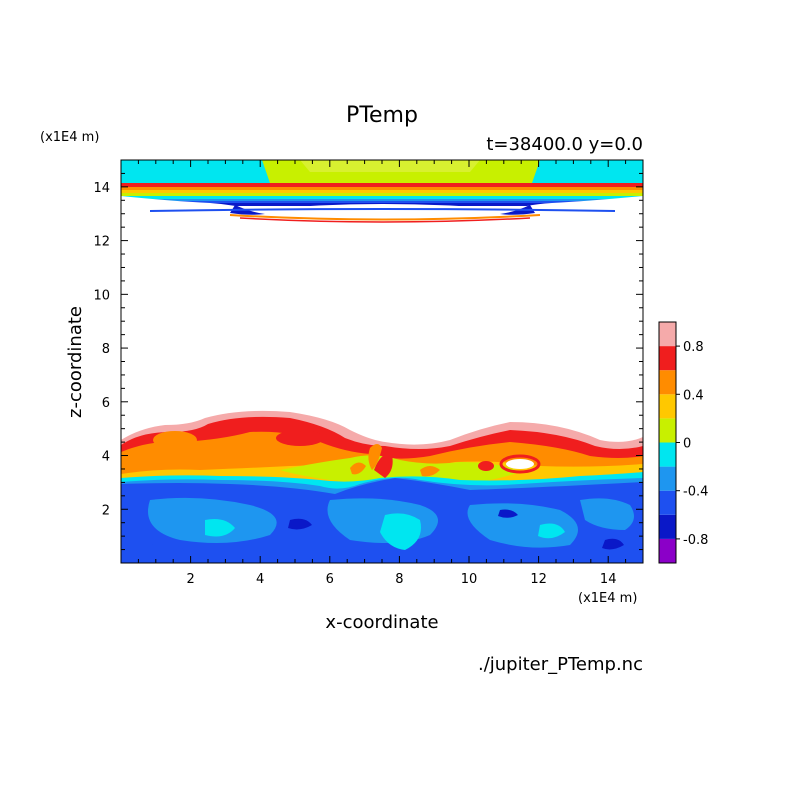 The height and width of the screenshot is (804, 804). What do you see at coordinates (538, 579) in the screenshot?
I see `x-tick-label: 12` at bounding box center [538, 579].